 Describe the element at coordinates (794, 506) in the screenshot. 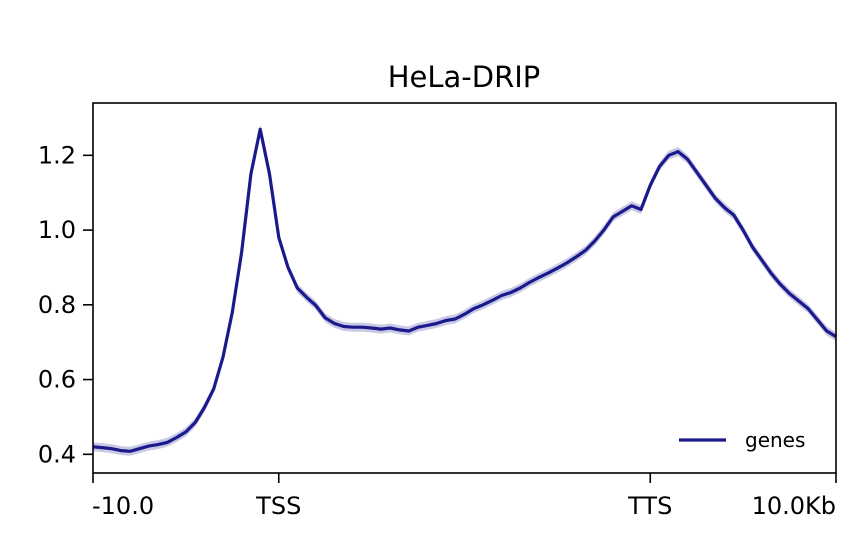

I see `x-tick-label: 10.0Kb` at that location.